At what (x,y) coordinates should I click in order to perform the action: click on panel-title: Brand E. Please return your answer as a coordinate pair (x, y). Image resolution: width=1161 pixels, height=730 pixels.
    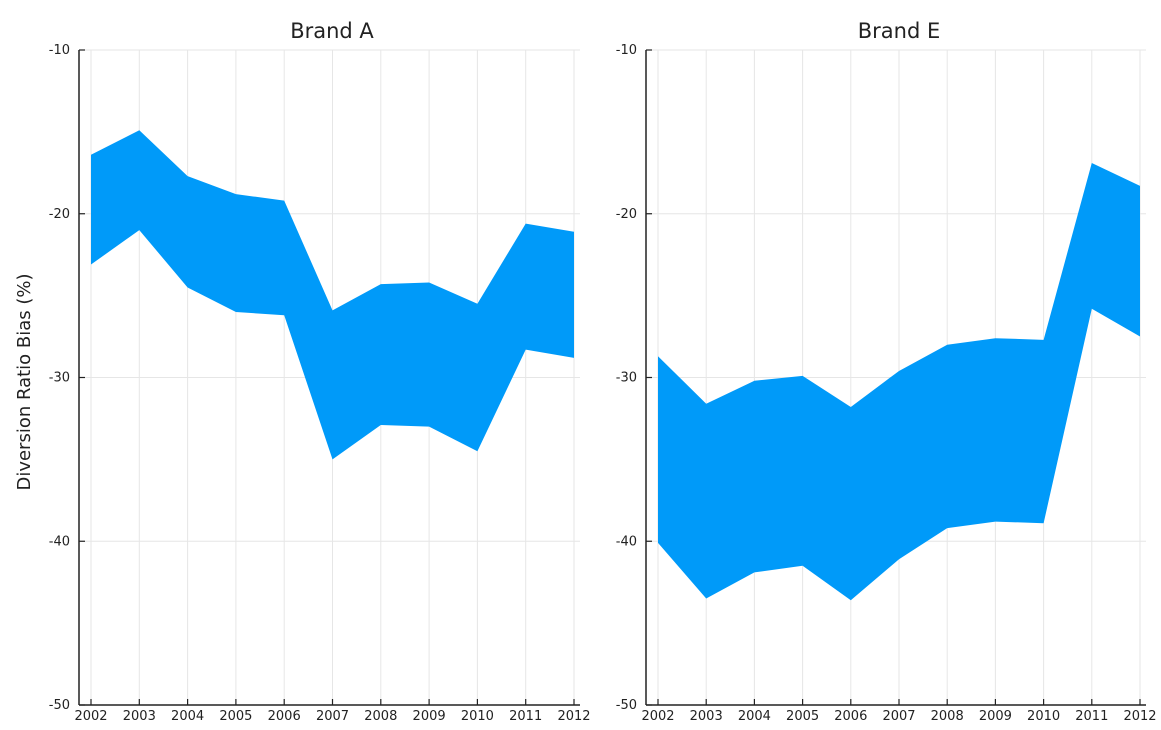
    Looking at the image, I should click on (899, 31).